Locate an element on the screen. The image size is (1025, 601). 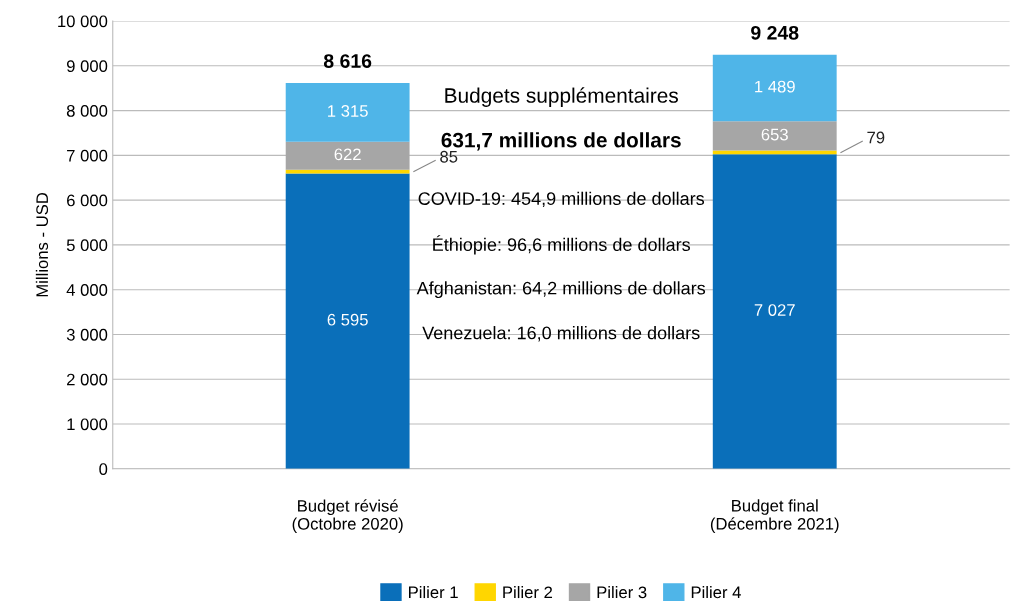
annotation: Venezuela: 16,0 millions de dollars is located at coordinates (561, 334).